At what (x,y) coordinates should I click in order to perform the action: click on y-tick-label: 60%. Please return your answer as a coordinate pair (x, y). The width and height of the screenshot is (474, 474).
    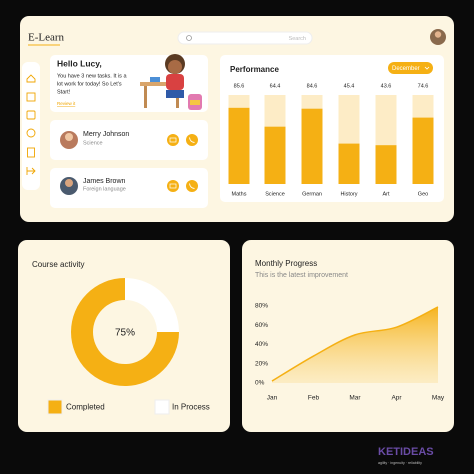
    Looking at the image, I should click on (261, 325).